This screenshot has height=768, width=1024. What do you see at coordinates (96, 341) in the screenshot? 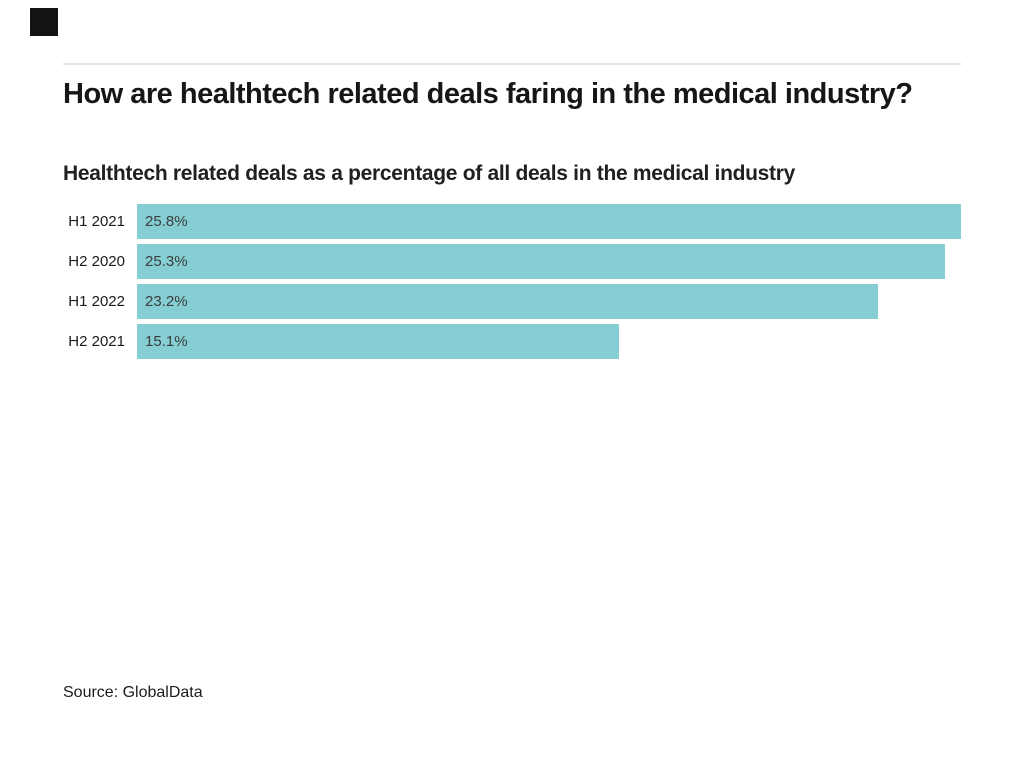
I see `category-label: H2 2021` at bounding box center [96, 341].